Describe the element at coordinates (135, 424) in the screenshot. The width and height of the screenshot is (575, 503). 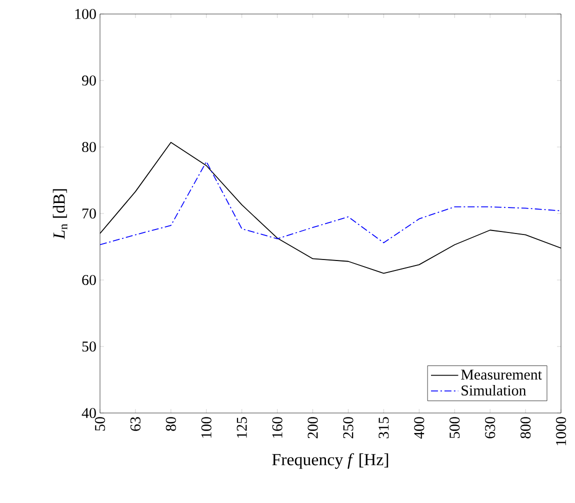
I see `x-tick-label: 63` at that location.